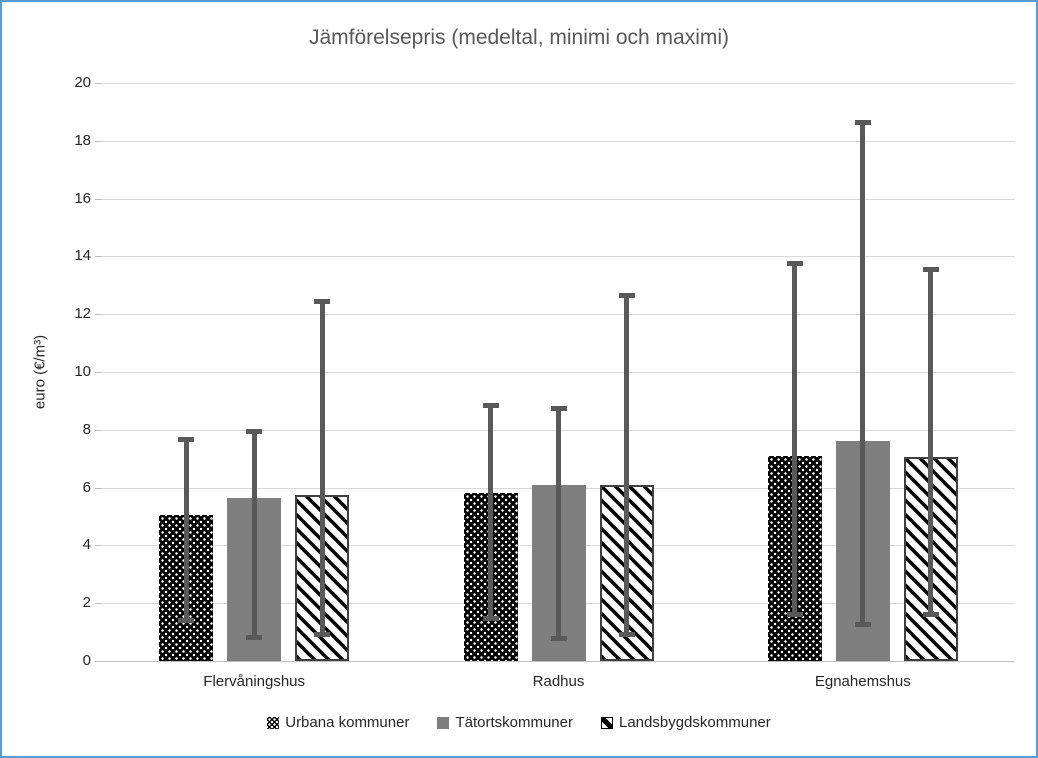  Describe the element at coordinates (86, 487) in the screenshot. I see `y-tick-label: 6` at that location.